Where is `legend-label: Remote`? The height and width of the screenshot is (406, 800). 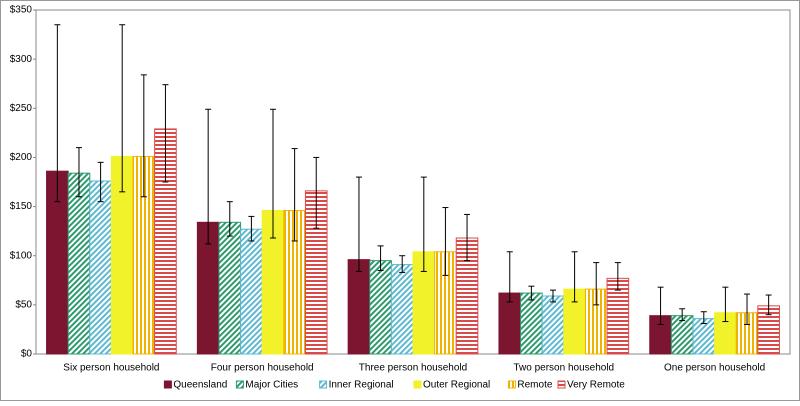 legend-label: Remote is located at coordinates (534, 385).